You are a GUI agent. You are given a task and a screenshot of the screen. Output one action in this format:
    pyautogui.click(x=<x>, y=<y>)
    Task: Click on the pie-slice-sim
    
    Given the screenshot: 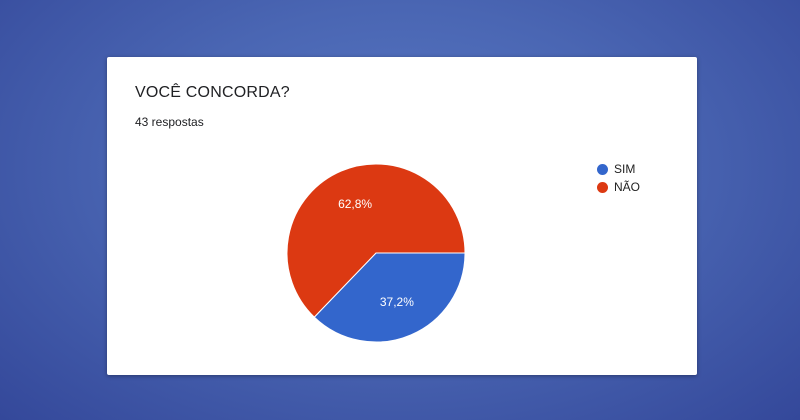 What is the action you would take?
    pyautogui.click(x=389, y=297)
    